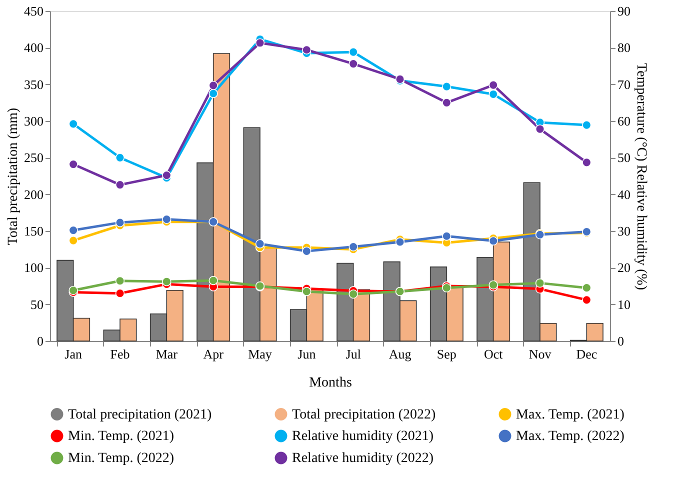  Describe the element at coordinates (34, 158) in the screenshot. I see `y-tick-label: 250` at that location.